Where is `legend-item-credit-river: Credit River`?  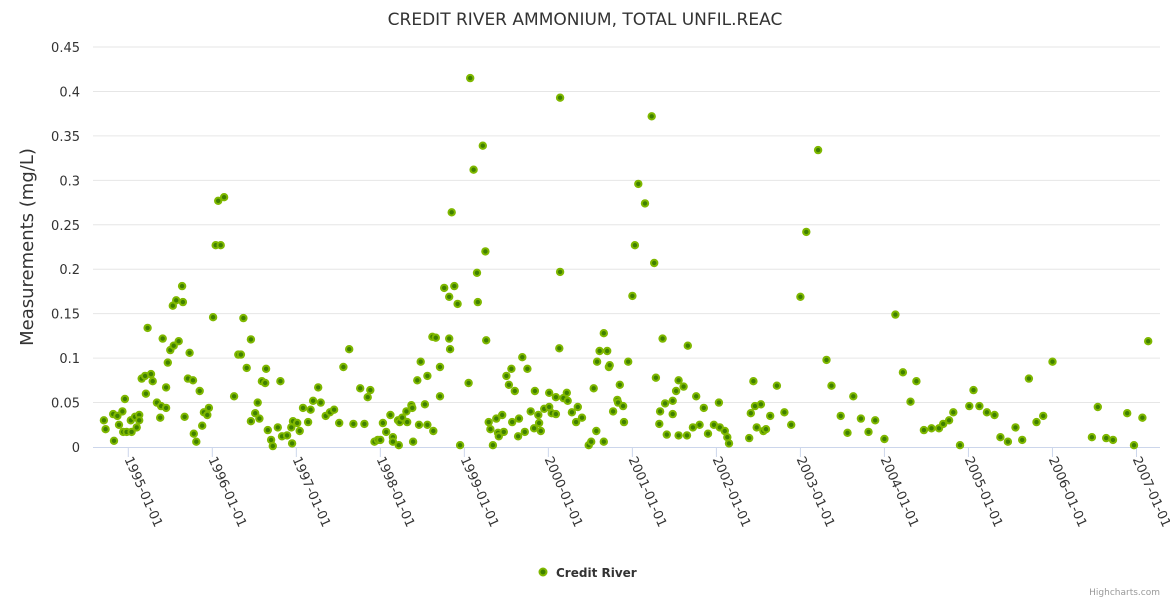
legend-item-credit-river: Credit River is located at coordinates (587, 573).